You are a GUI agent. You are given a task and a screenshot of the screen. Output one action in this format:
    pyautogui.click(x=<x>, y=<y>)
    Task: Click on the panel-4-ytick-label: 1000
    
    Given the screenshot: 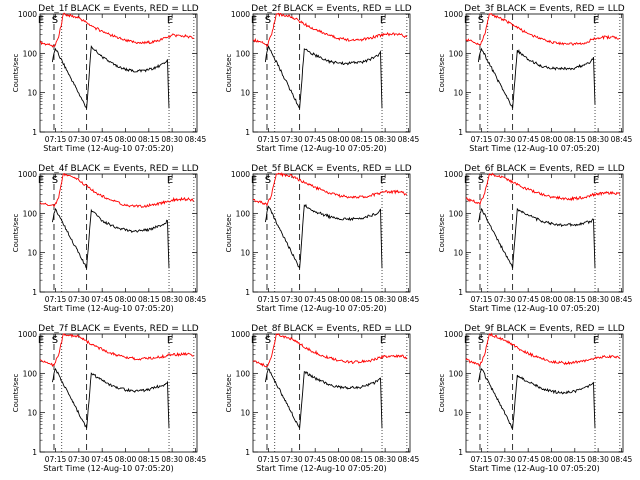 What is the action you would take?
    pyautogui.click(x=27, y=174)
    